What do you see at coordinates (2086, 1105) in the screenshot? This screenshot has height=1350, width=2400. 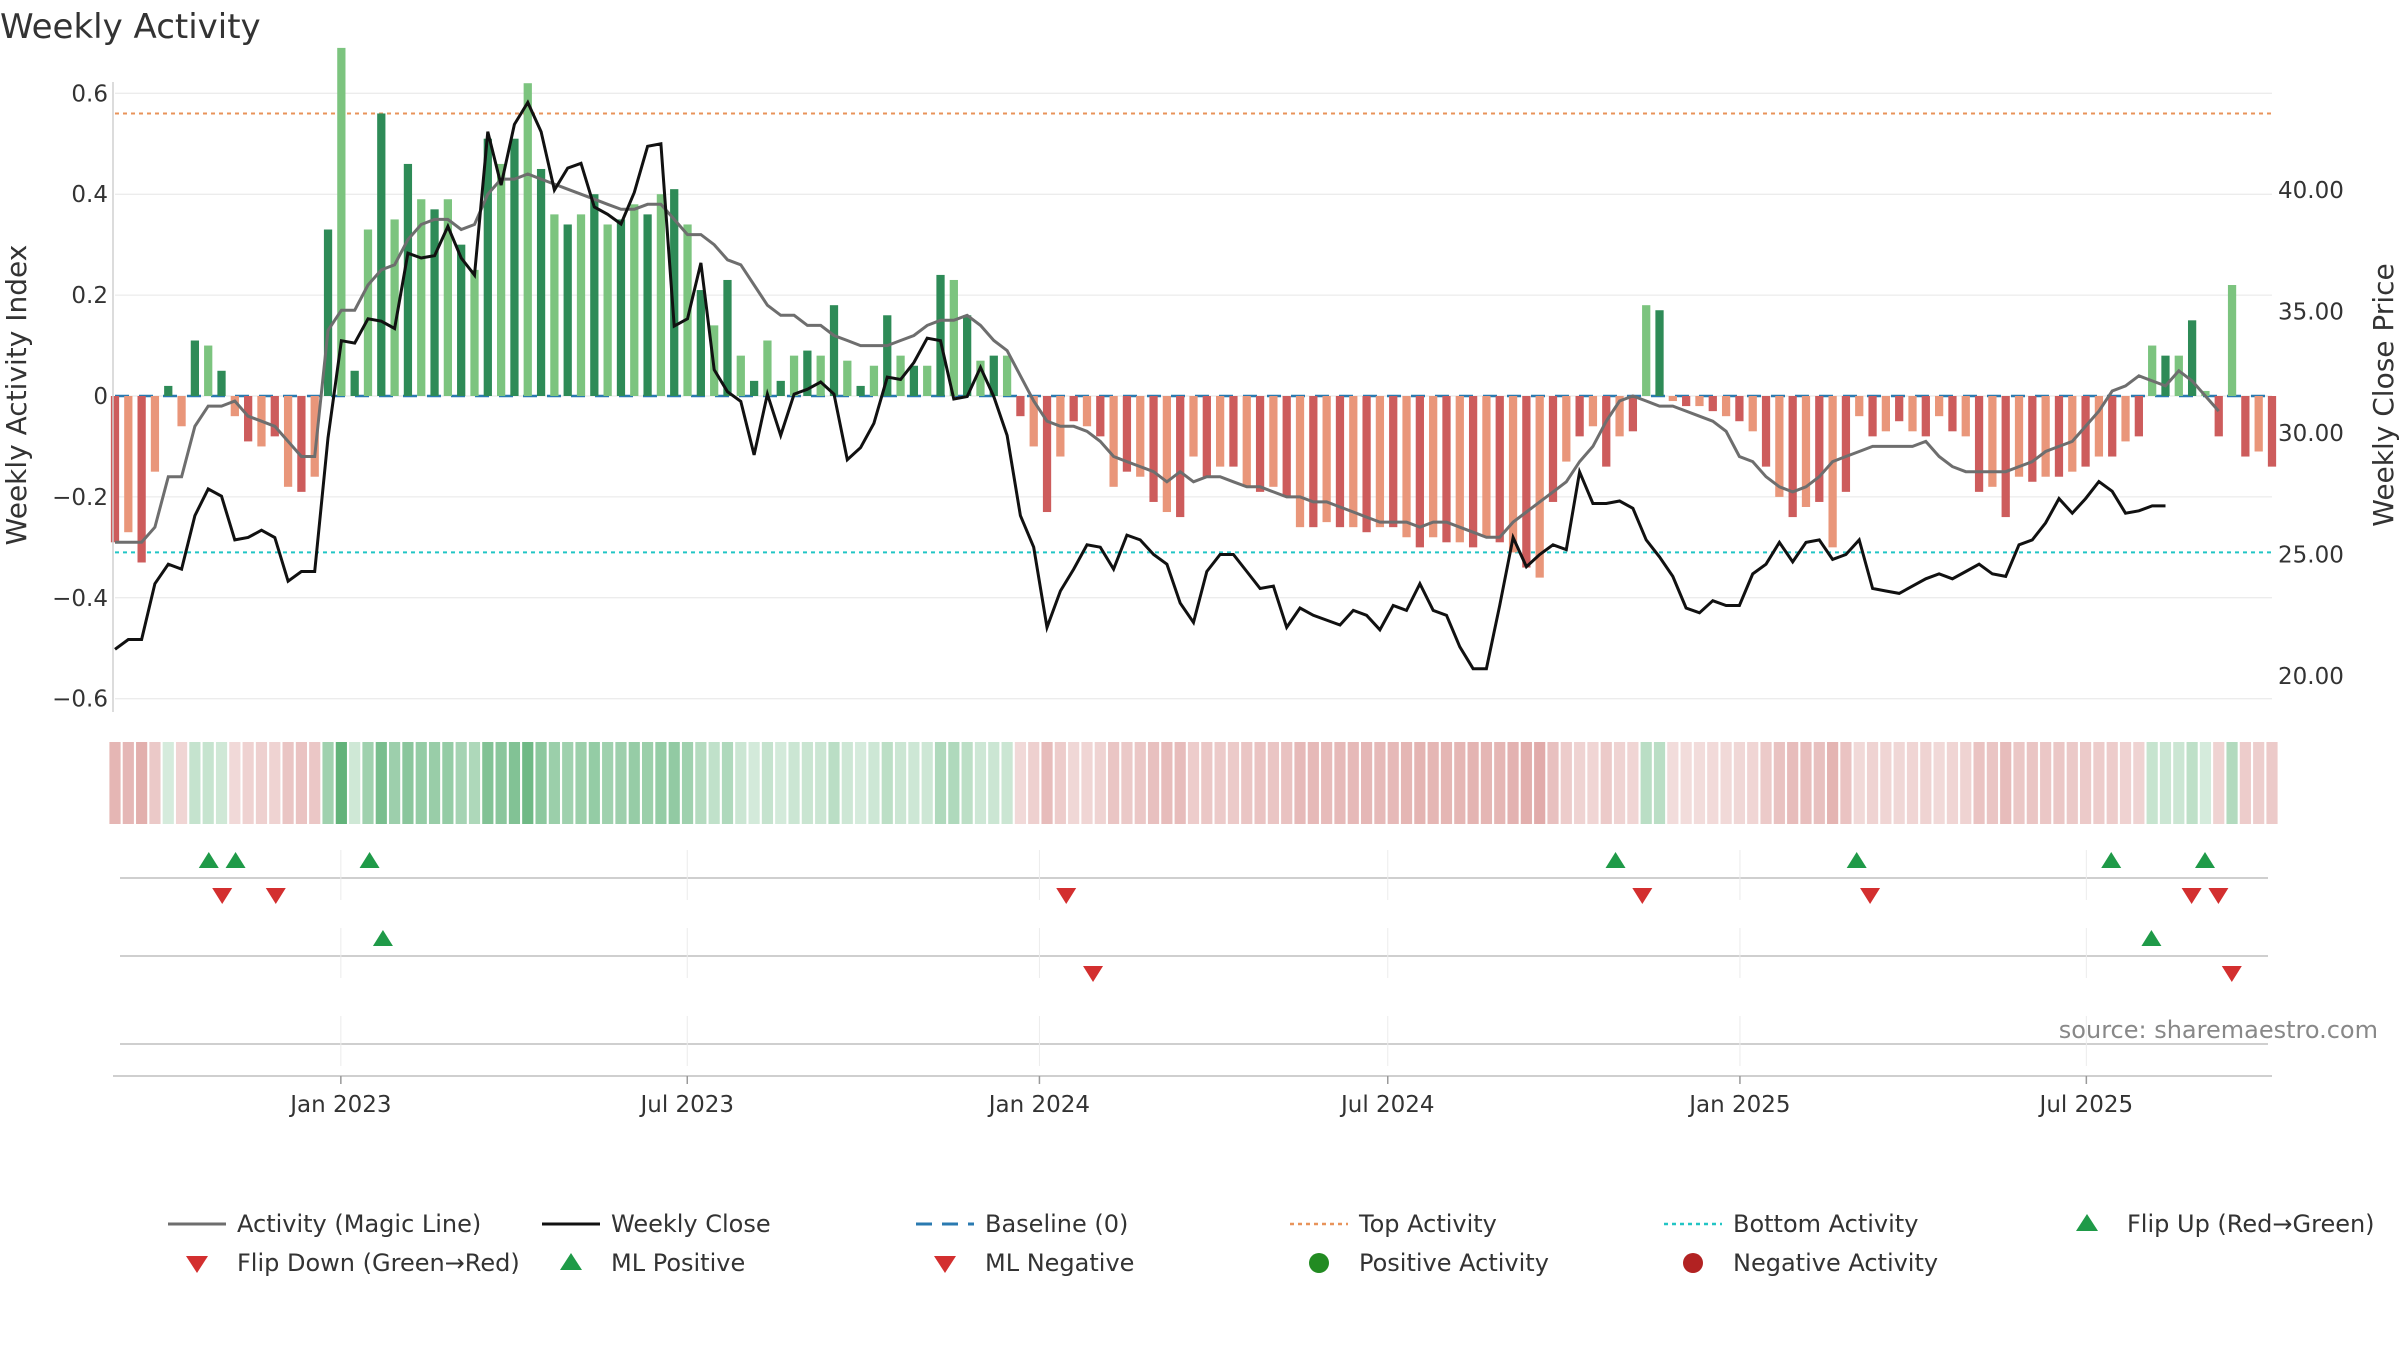 I see `x-tick-label: Jul 2025` at bounding box center [2086, 1105].